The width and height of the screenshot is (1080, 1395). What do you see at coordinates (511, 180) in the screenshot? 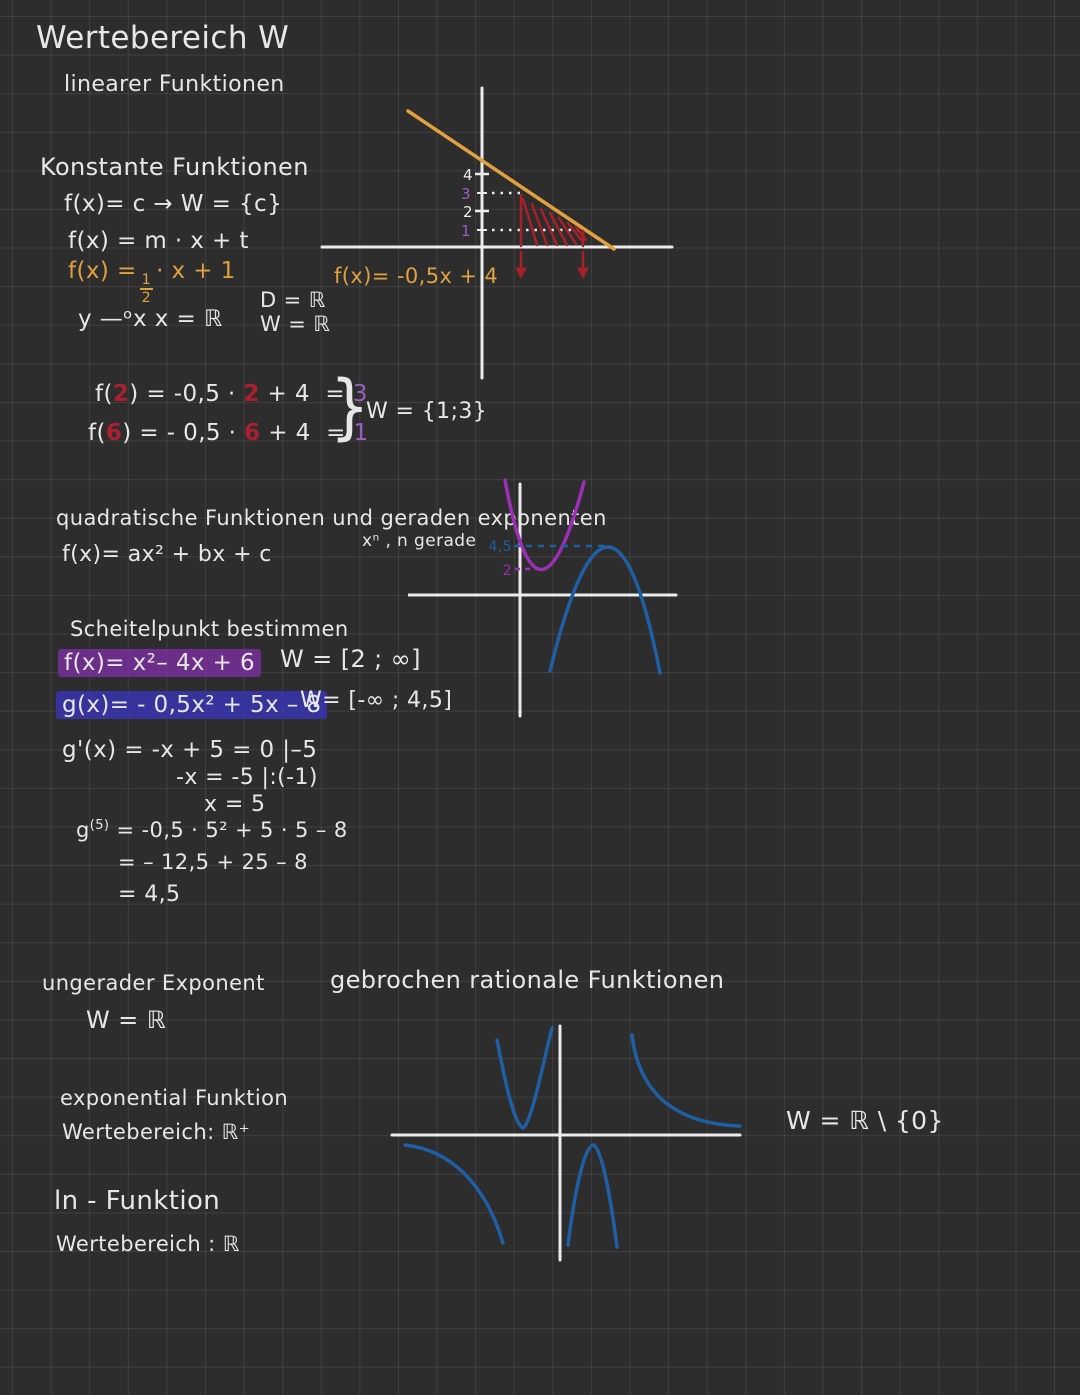
I see `function-line` at bounding box center [511, 180].